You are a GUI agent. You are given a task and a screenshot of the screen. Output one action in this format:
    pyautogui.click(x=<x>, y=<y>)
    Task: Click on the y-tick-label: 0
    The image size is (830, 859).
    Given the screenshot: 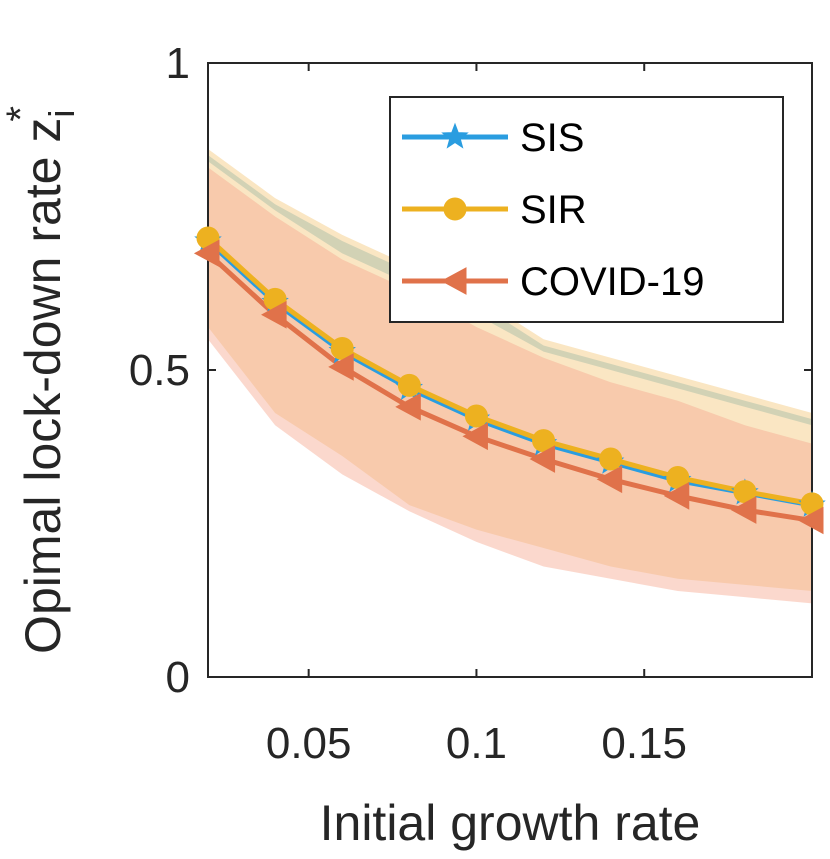 What is the action you would take?
    pyautogui.click(x=178, y=677)
    